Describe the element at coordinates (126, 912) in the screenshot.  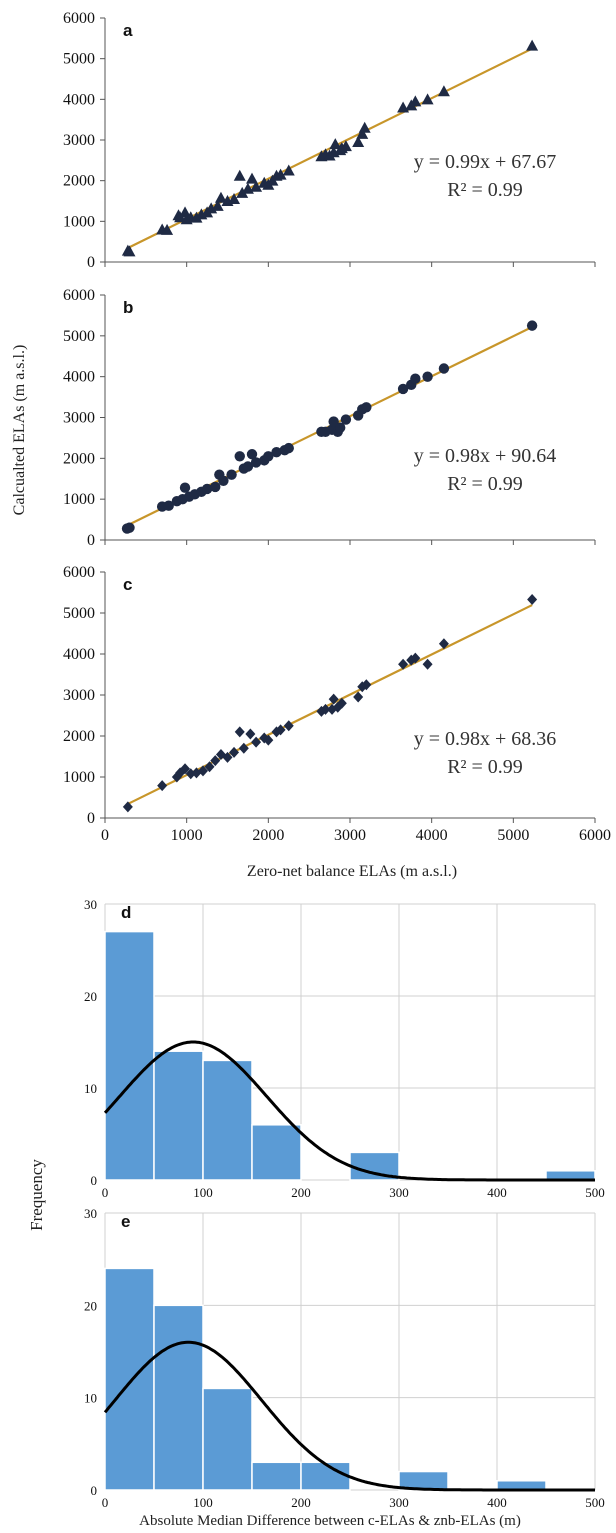
I see `panel-letter: d` at that location.